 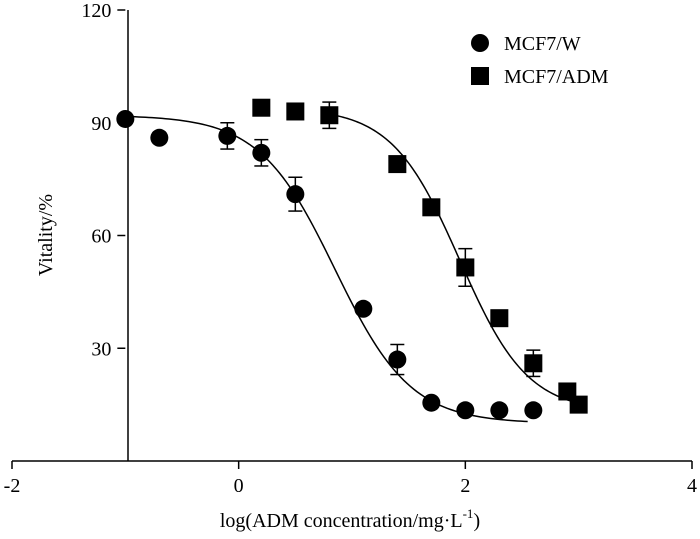 I want to click on legend-label-mcf7-w: MCF7/W, so click(x=542, y=44).